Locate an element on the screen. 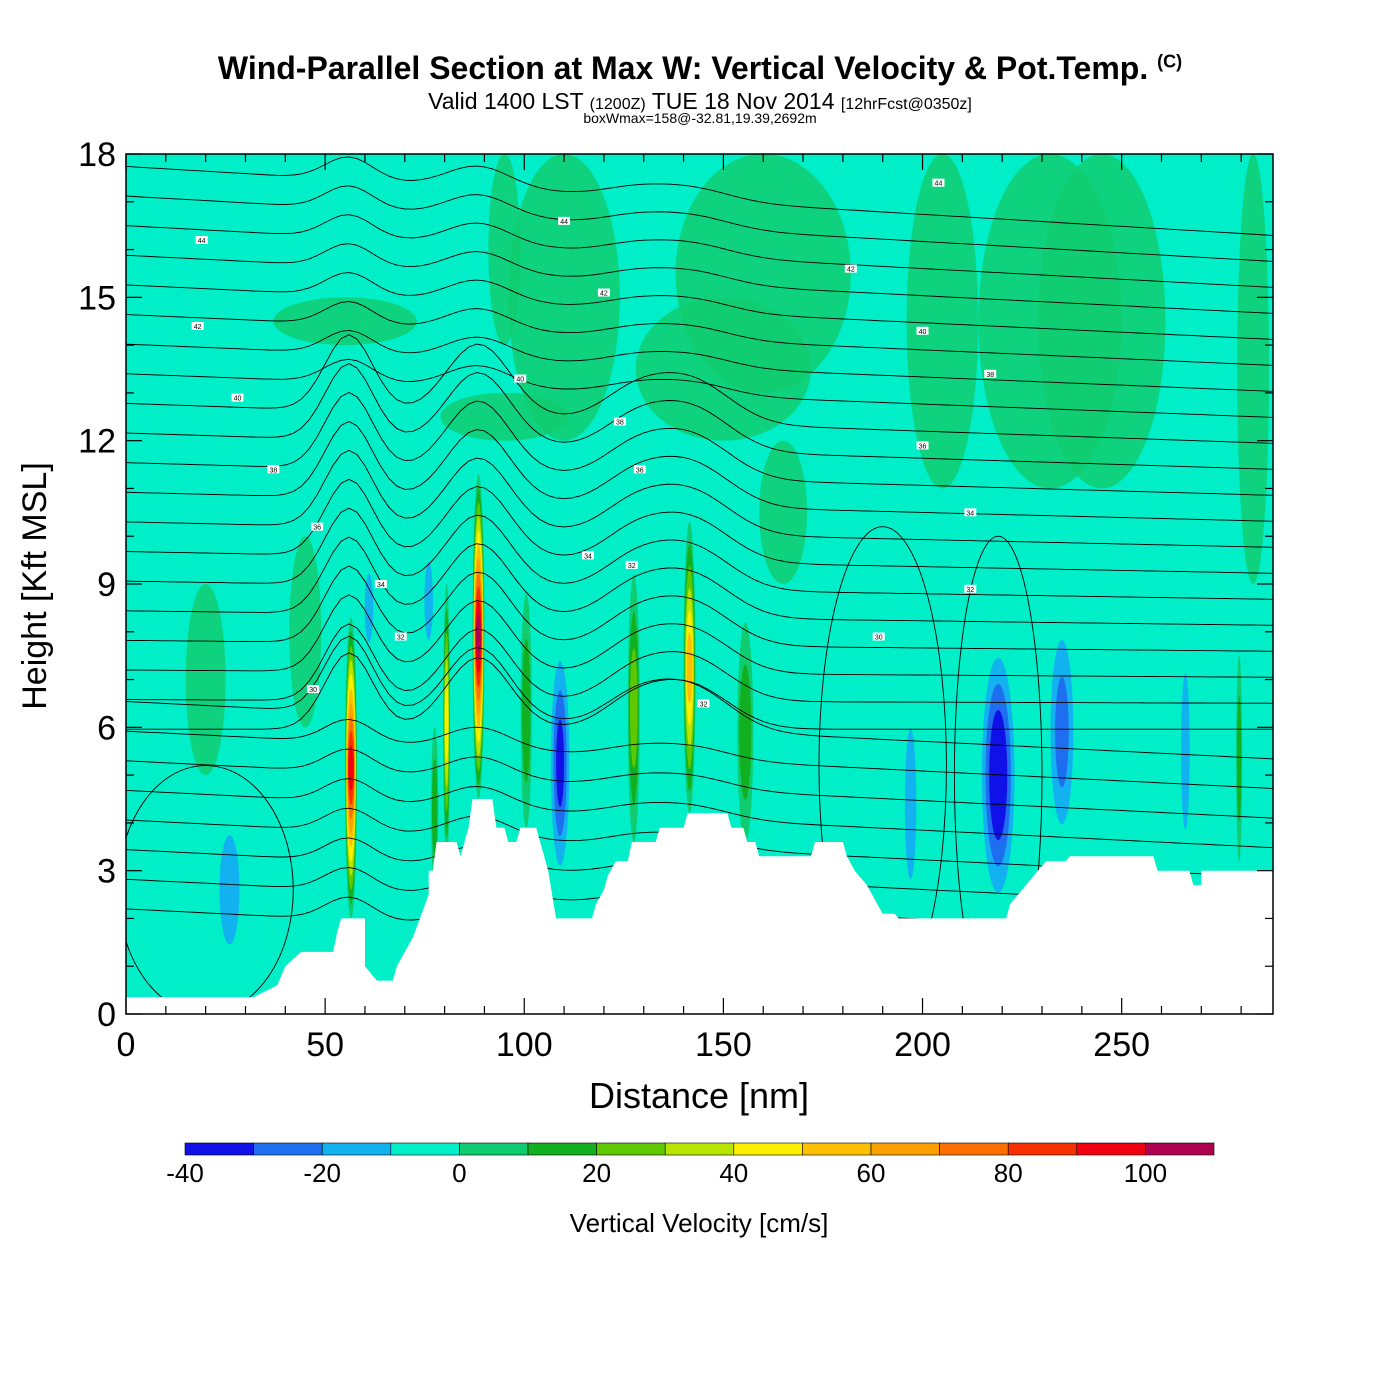 This screenshot has width=1400, height=1400. colorbar-tick-label: 60 is located at coordinates (871, 1173).